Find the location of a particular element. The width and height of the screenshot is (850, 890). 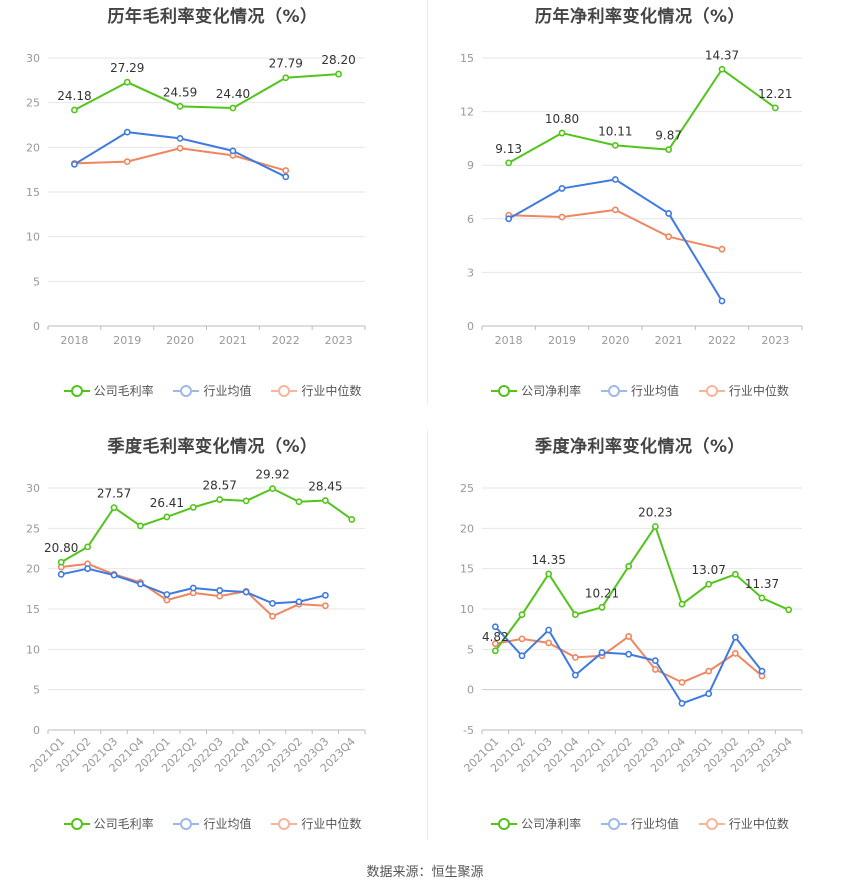

y-tick-label: 15 is located at coordinates (33, 192).